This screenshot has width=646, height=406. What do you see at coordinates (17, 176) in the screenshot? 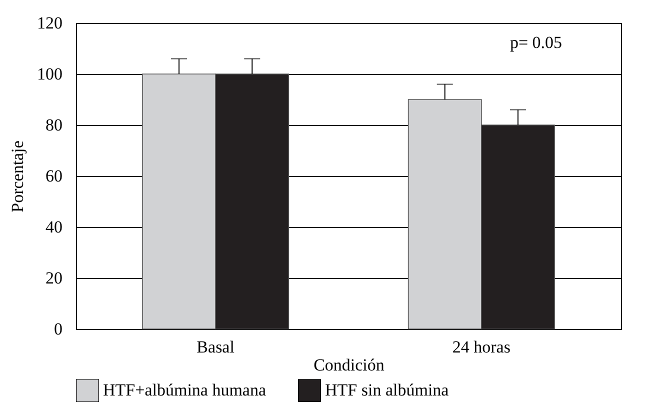
I see `y-axis-title: Porcentaje` at bounding box center [17, 176].